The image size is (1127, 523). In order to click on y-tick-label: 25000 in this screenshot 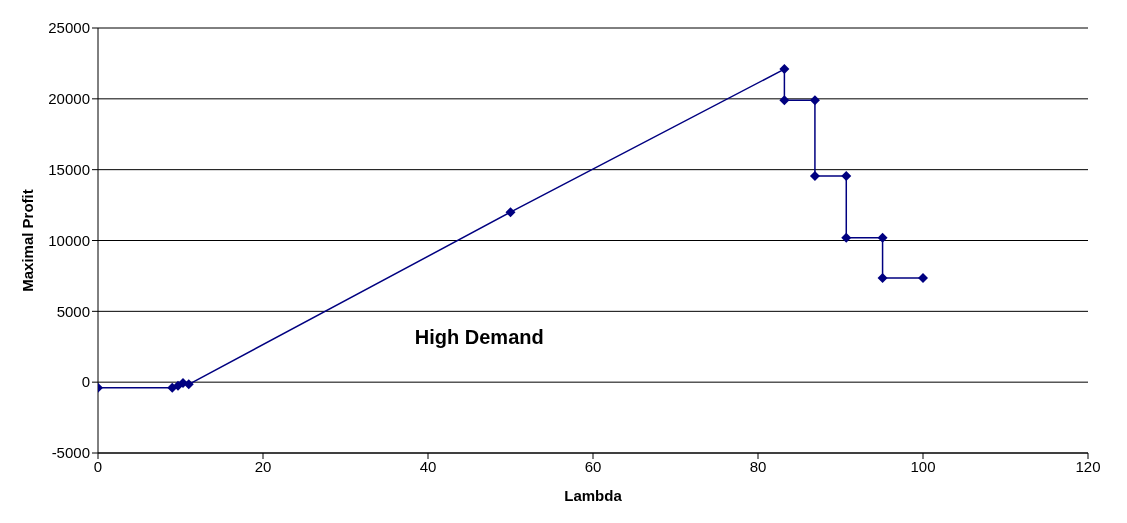, I will do `click(69, 28)`.